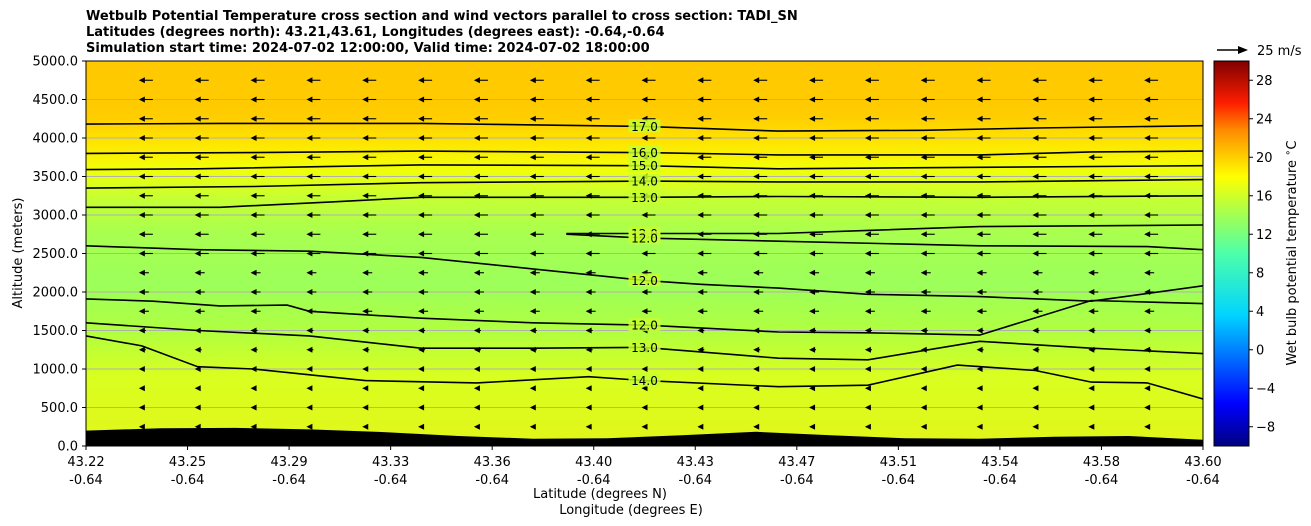 Image resolution: width=1311 pixels, height=526 pixels. Describe the element at coordinates (1260, 312) in the screenshot. I see `colorbar-tick-label: 4` at that location.